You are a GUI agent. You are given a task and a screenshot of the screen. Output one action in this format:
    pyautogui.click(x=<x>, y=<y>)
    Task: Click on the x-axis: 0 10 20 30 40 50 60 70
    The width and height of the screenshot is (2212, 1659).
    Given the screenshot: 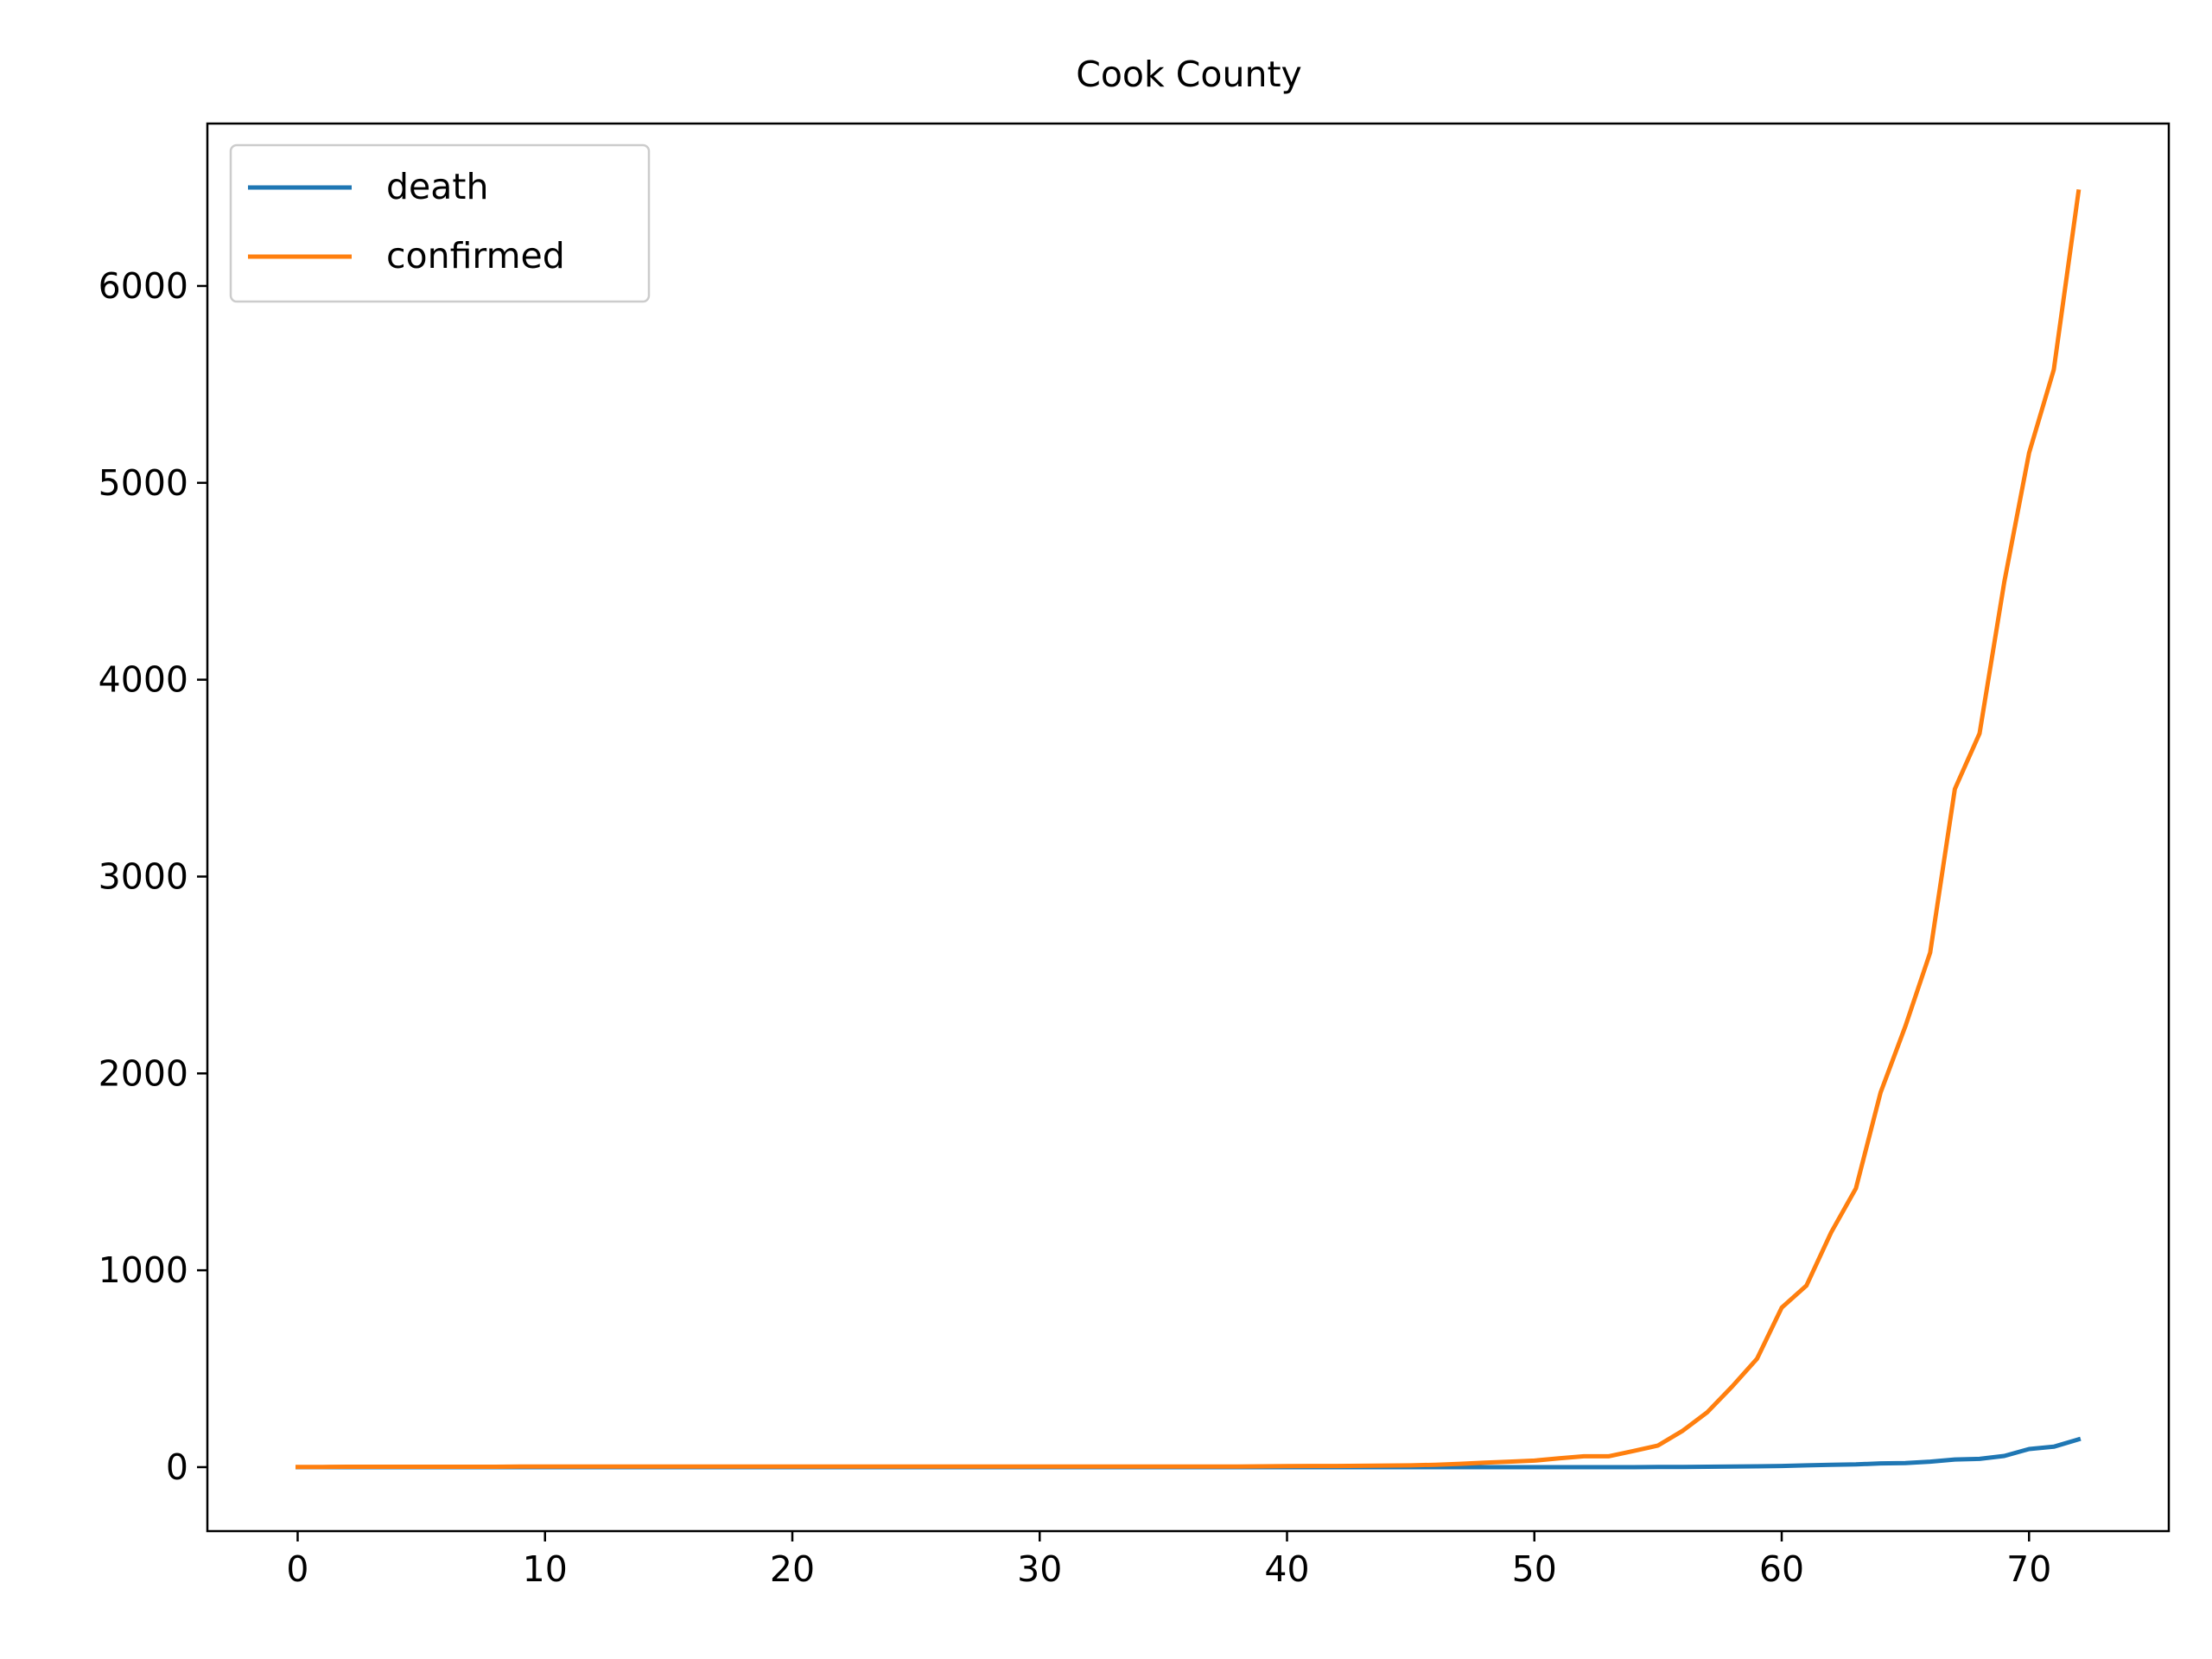 What is the action you would take?
    pyautogui.click(x=1168, y=1560)
    